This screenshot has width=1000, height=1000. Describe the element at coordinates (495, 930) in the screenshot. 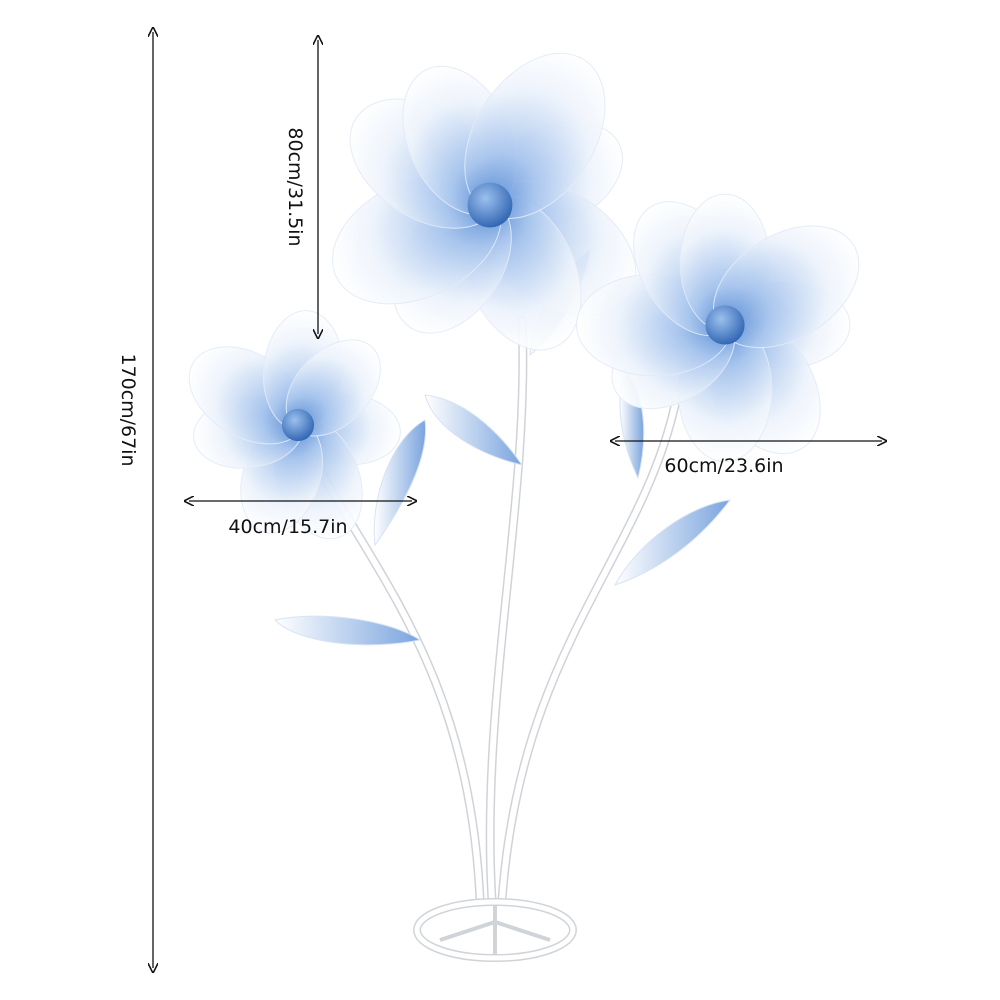

I see `round-base` at that location.